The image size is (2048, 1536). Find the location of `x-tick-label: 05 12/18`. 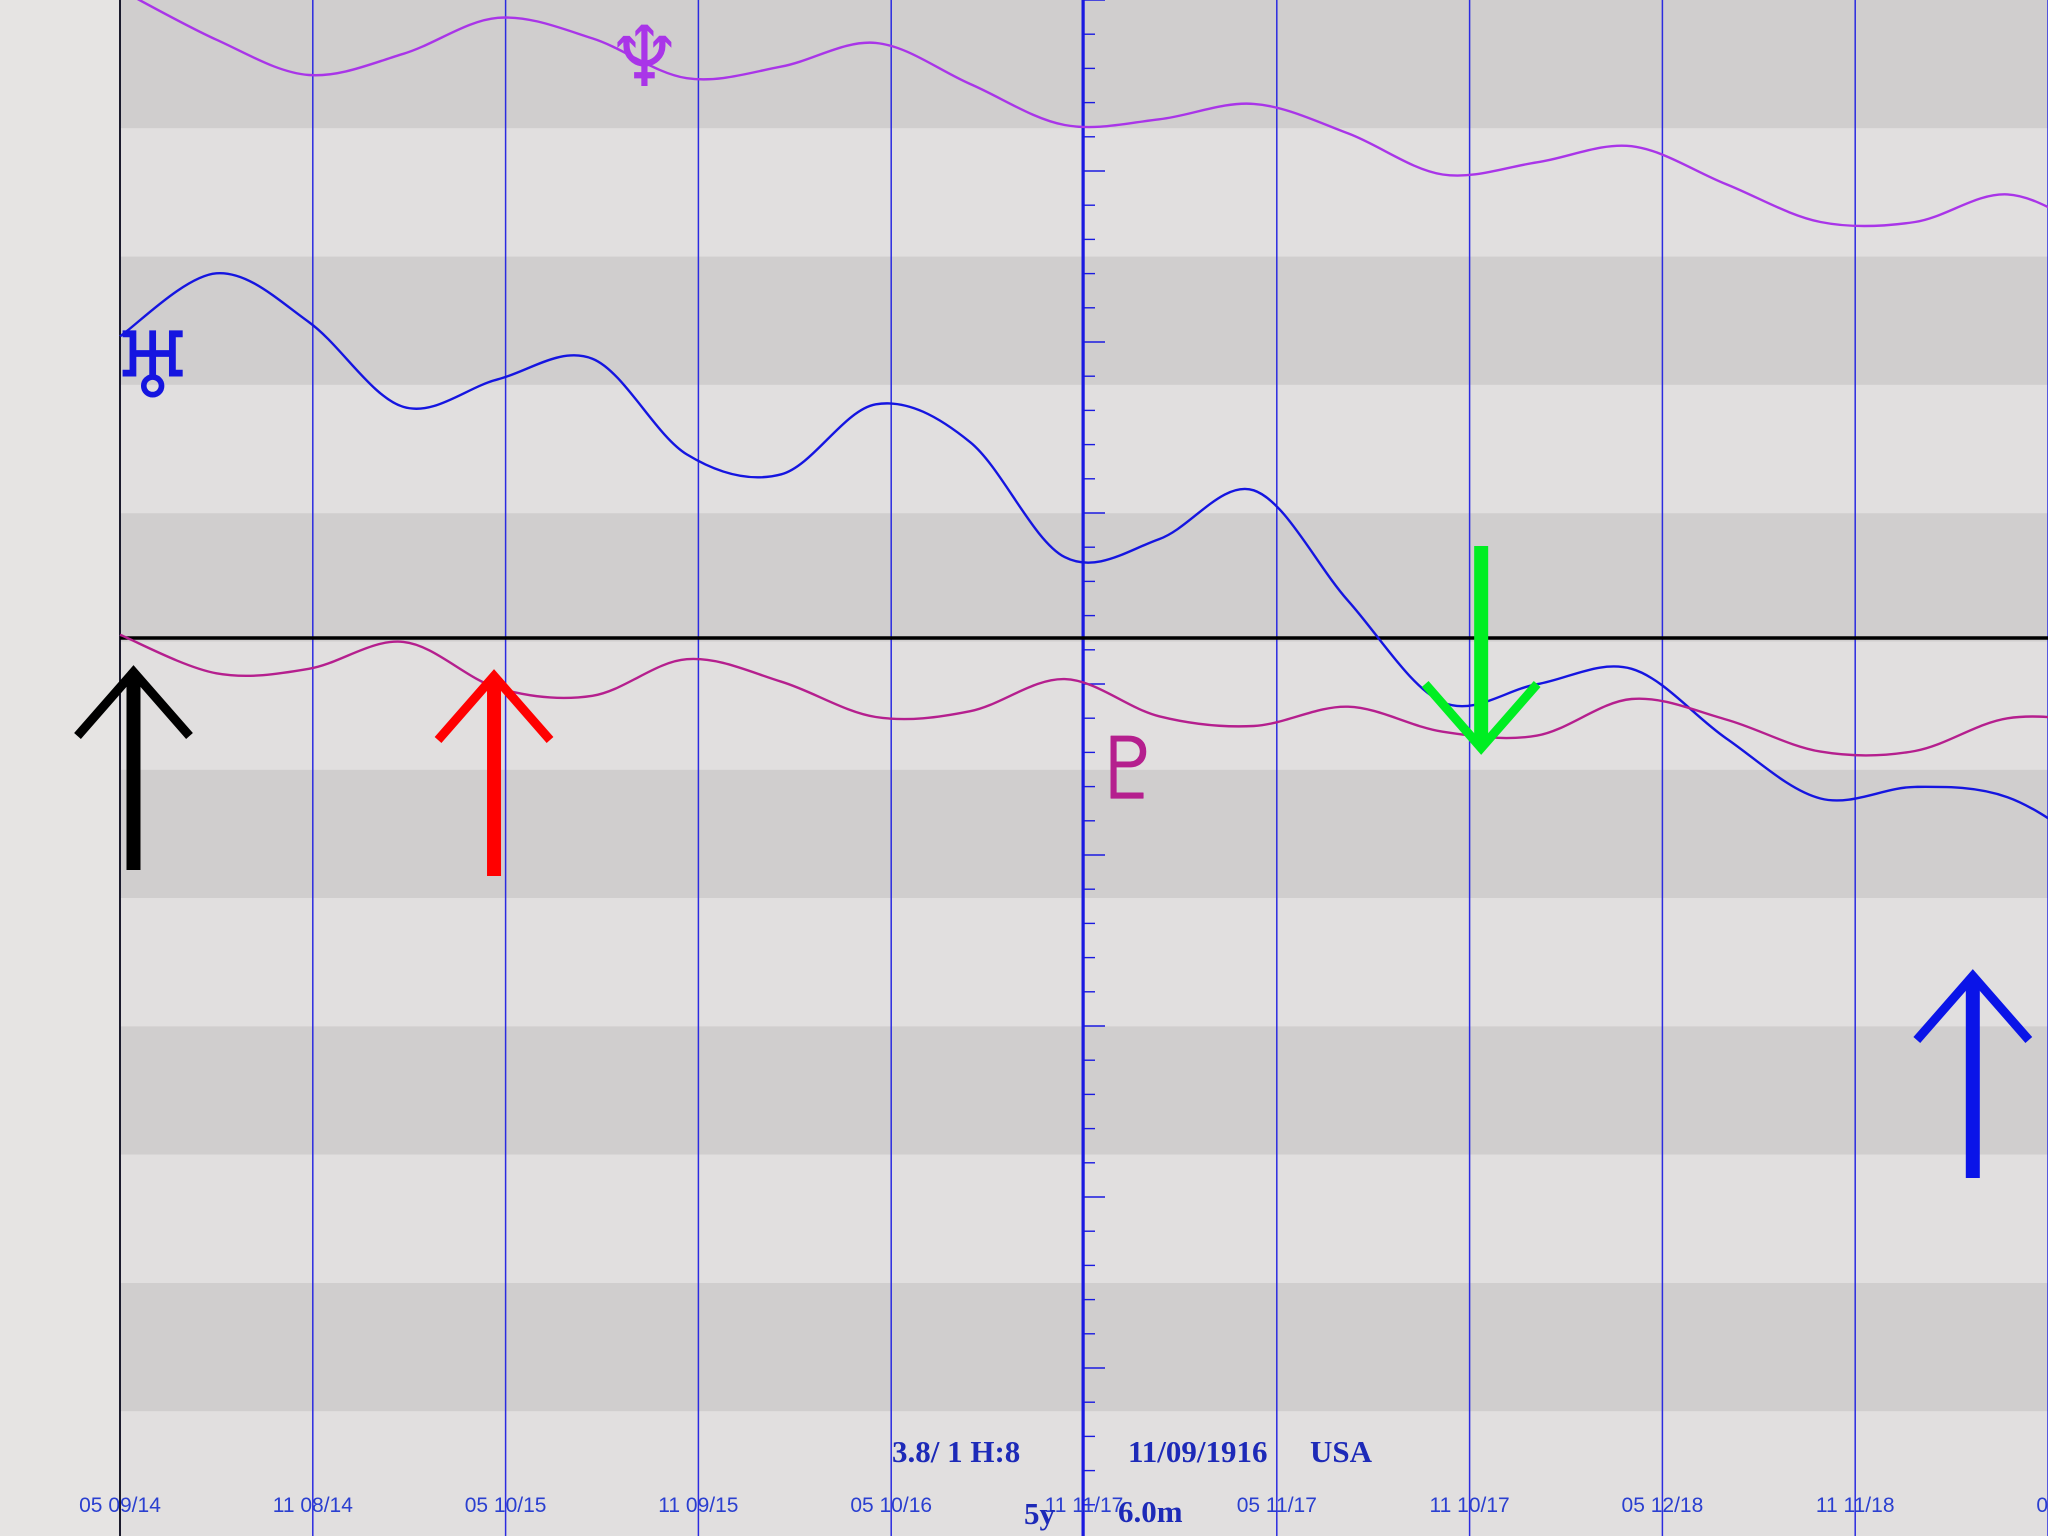

x-tick-label: 05 12/18 is located at coordinates (1663, 1505).